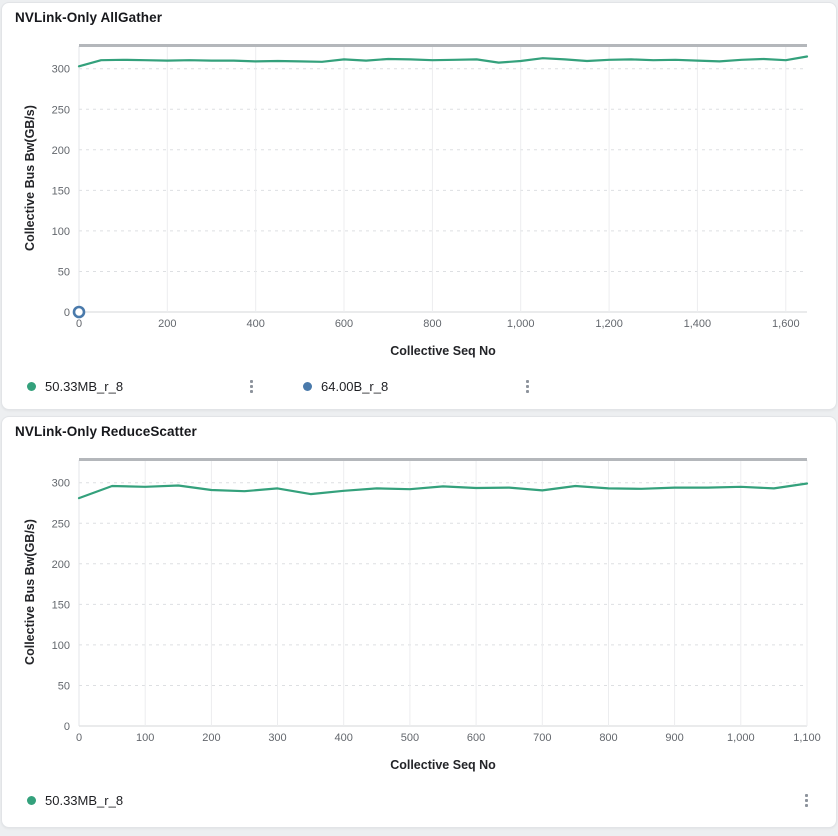  What do you see at coordinates (410, 738) in the screenshot?
I see `svg-text: 500` at bounding box center [410, 738].